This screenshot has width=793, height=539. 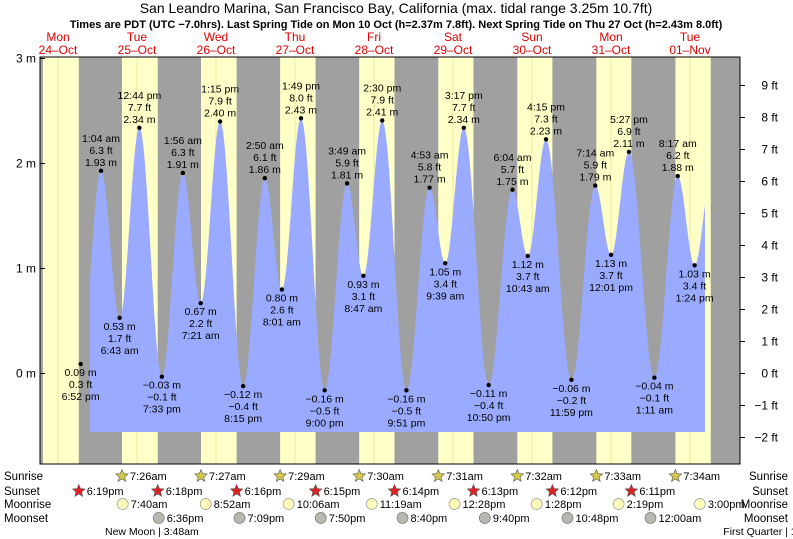 I want to click on moonset-time: 7:50pm, so click(x=347, y=519).